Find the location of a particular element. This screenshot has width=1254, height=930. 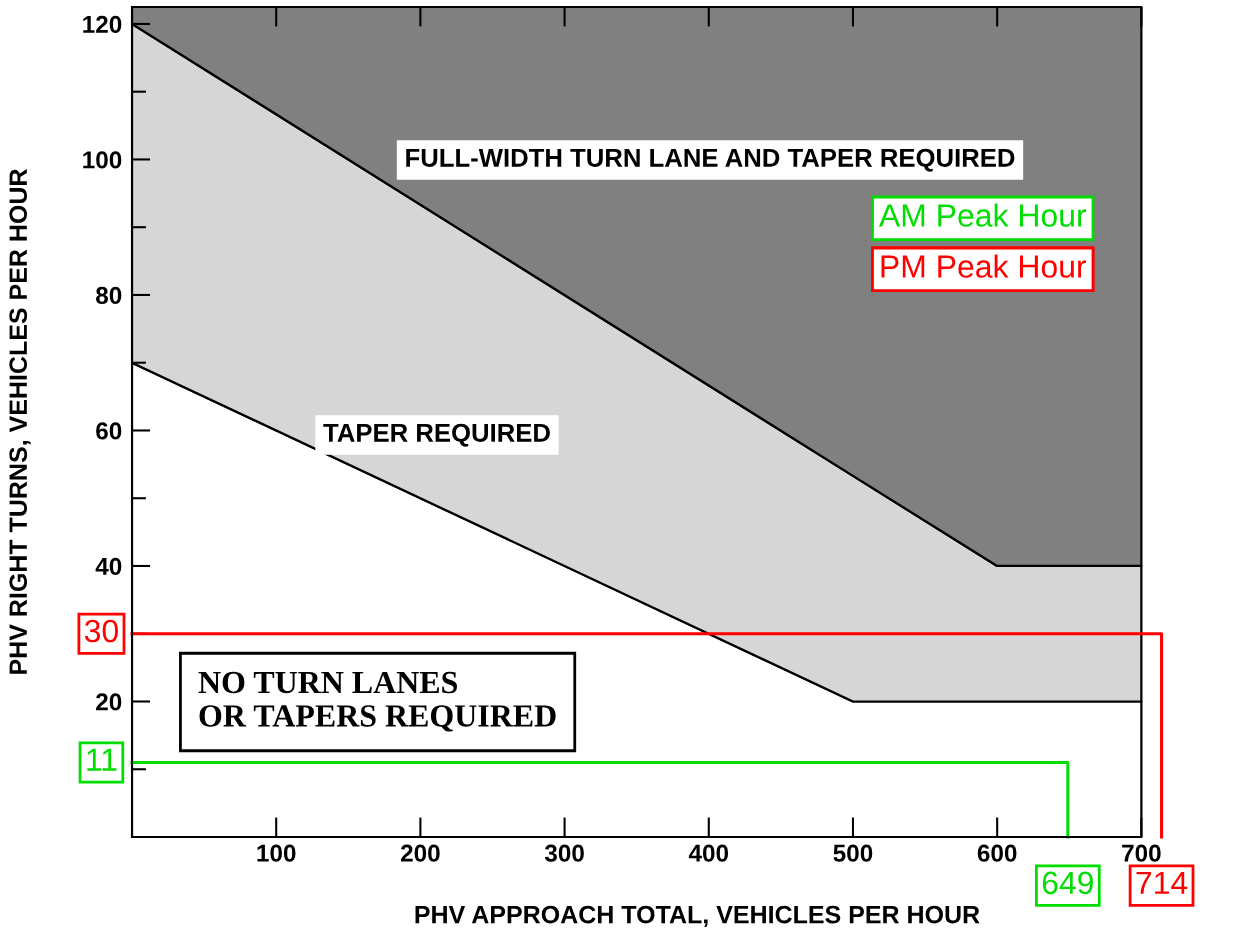

x-tick-label: 300 is located at coordinates (564, 853).